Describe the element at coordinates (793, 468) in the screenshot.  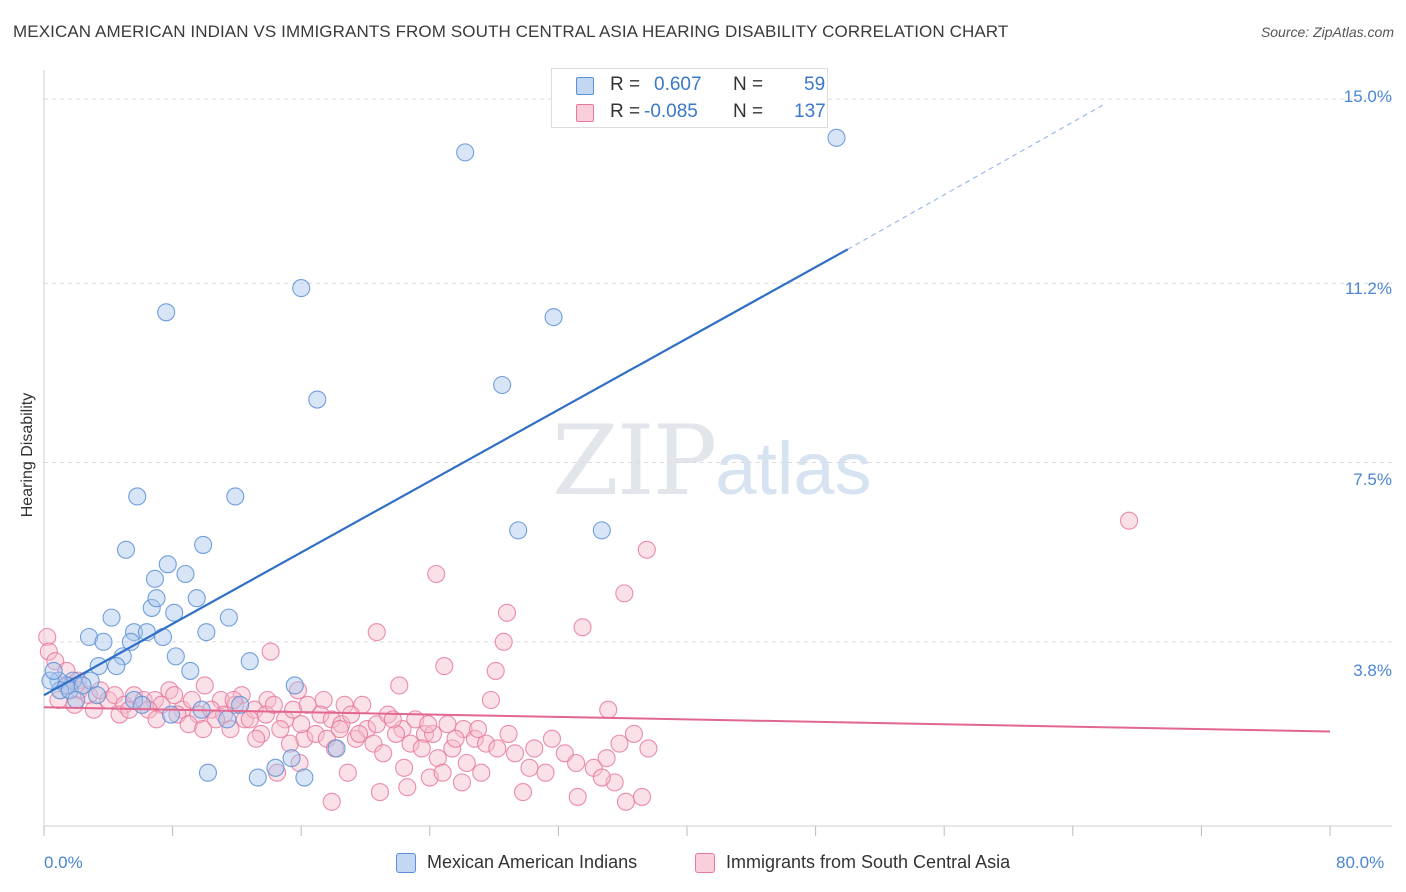
I see `watermark-atlas: atlas` at that location.